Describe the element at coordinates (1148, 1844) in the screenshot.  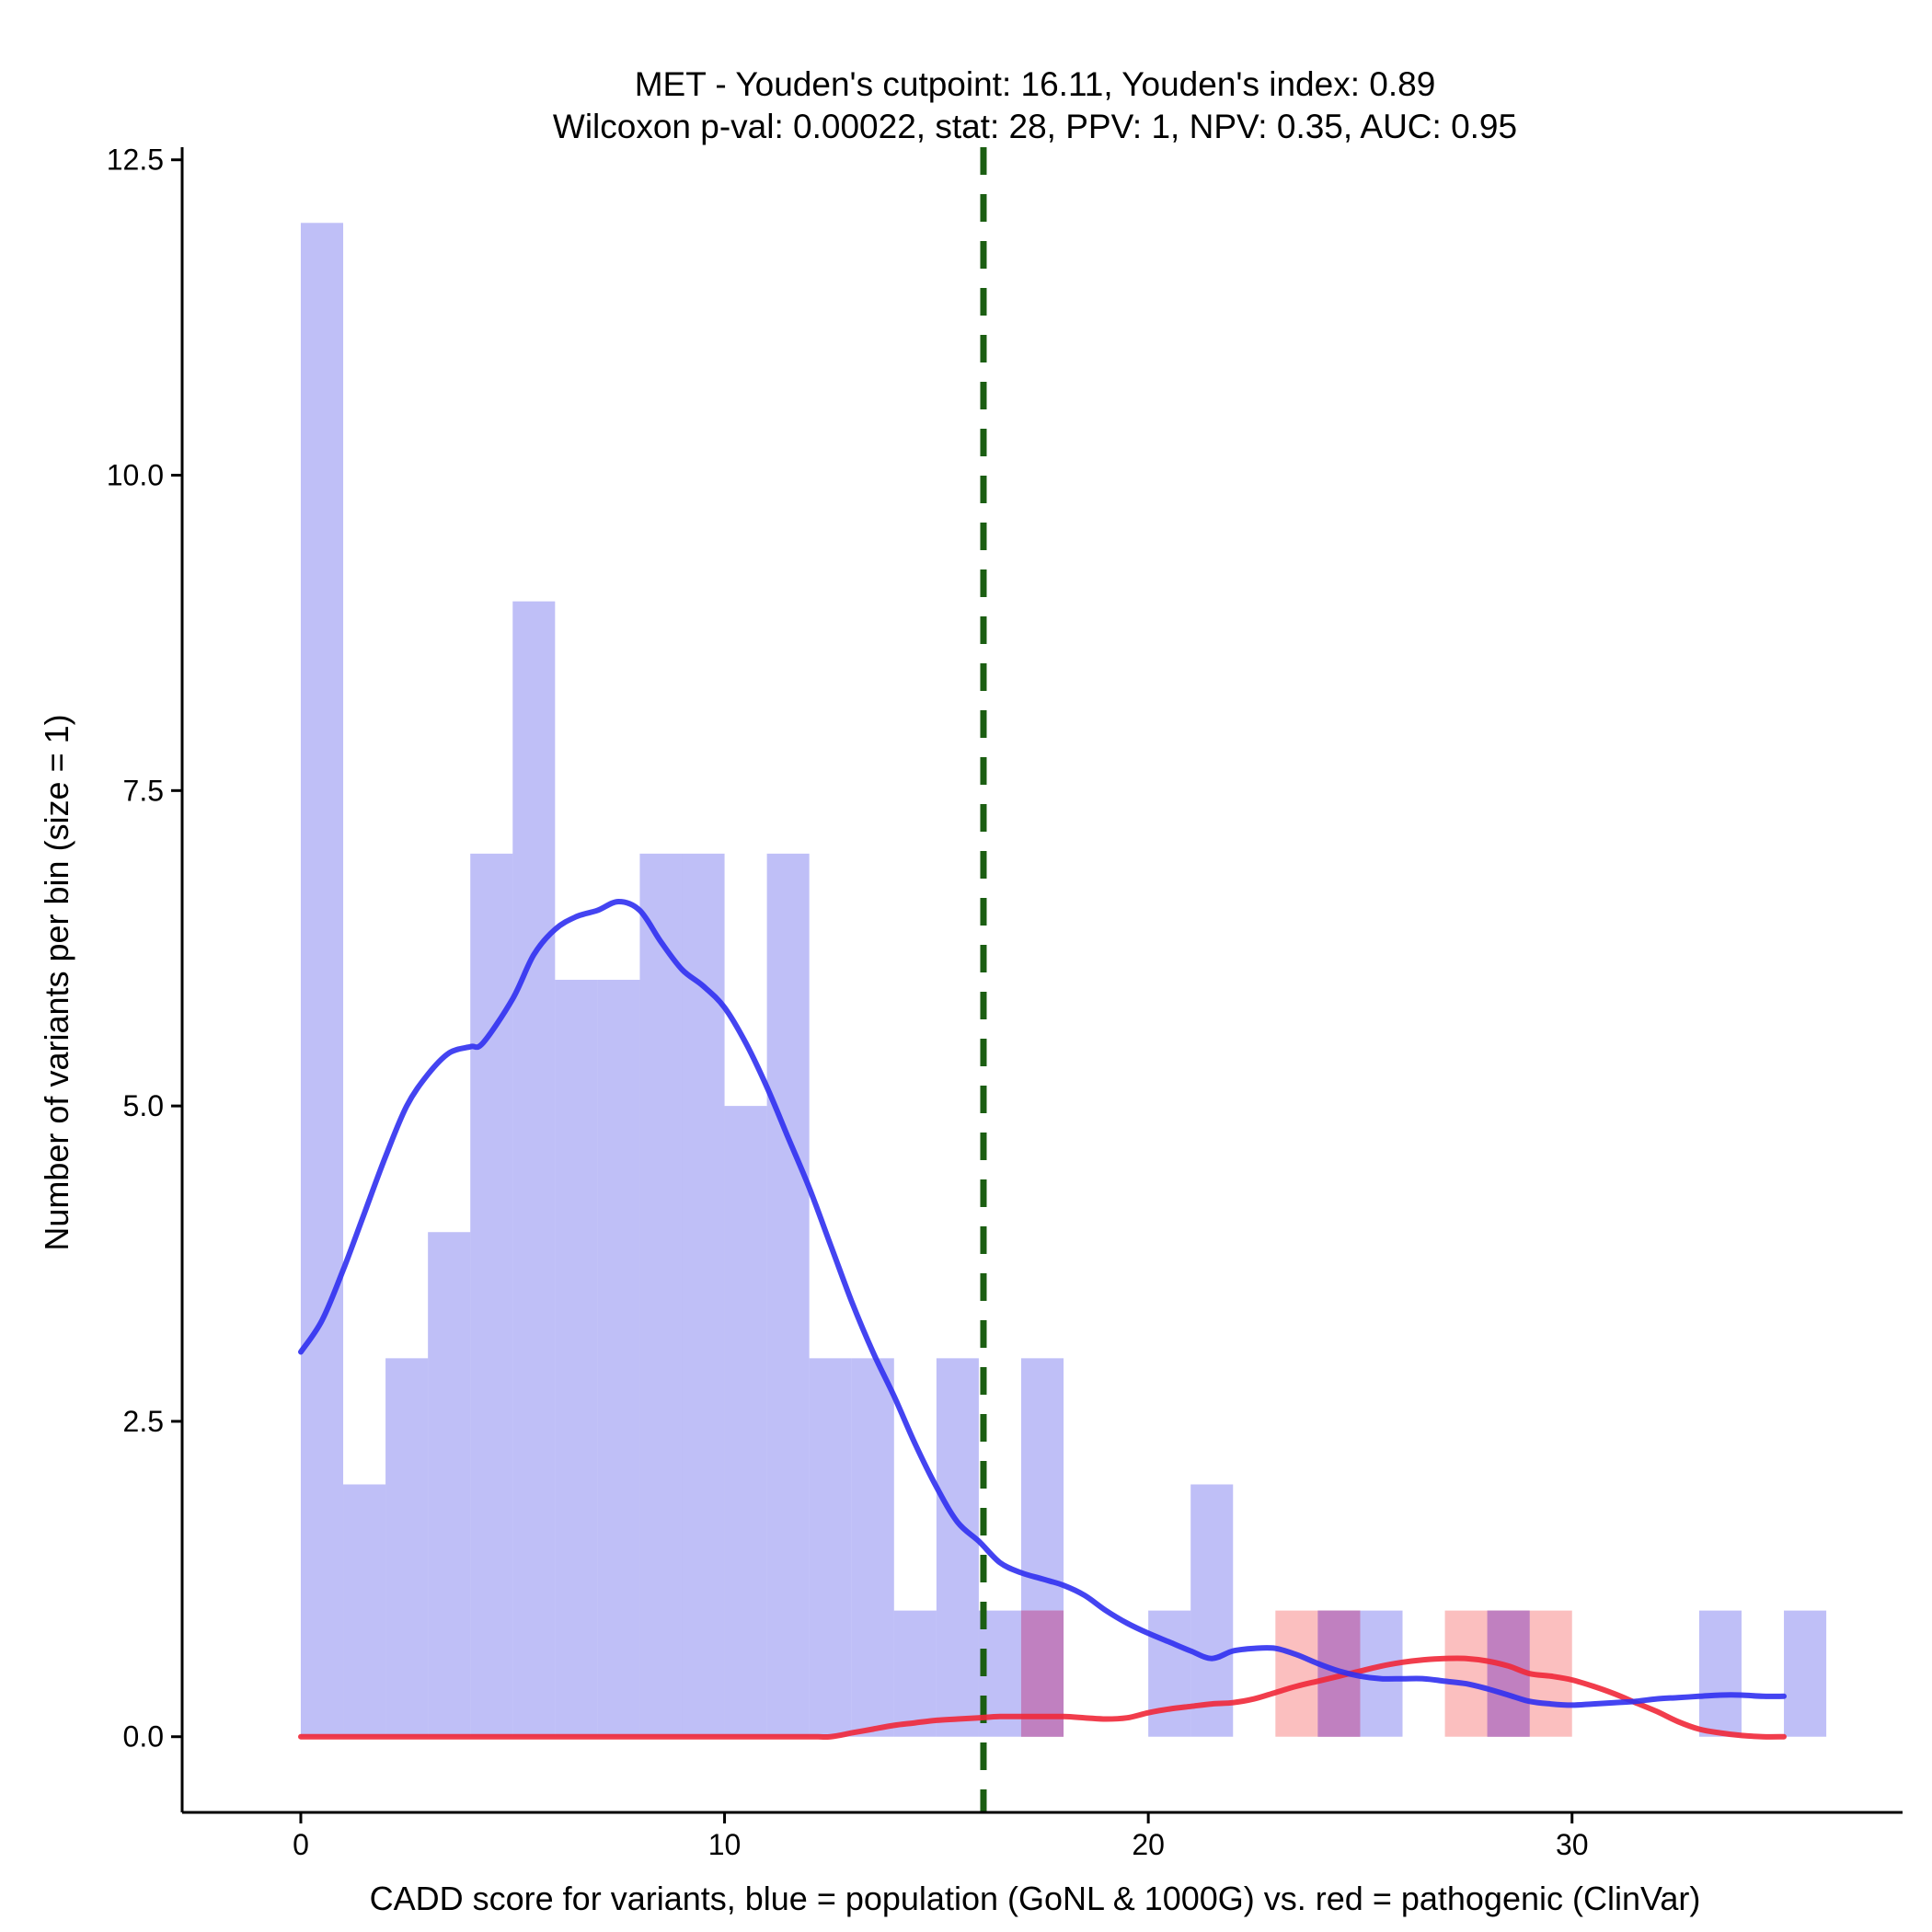
I see `x-tick-label-20: 20` at that location.